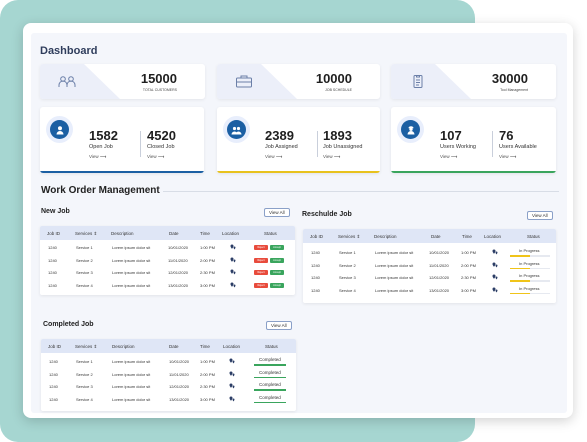 The image size is (587, 442). I want to click on clipboard-icon, so click(418, 81).